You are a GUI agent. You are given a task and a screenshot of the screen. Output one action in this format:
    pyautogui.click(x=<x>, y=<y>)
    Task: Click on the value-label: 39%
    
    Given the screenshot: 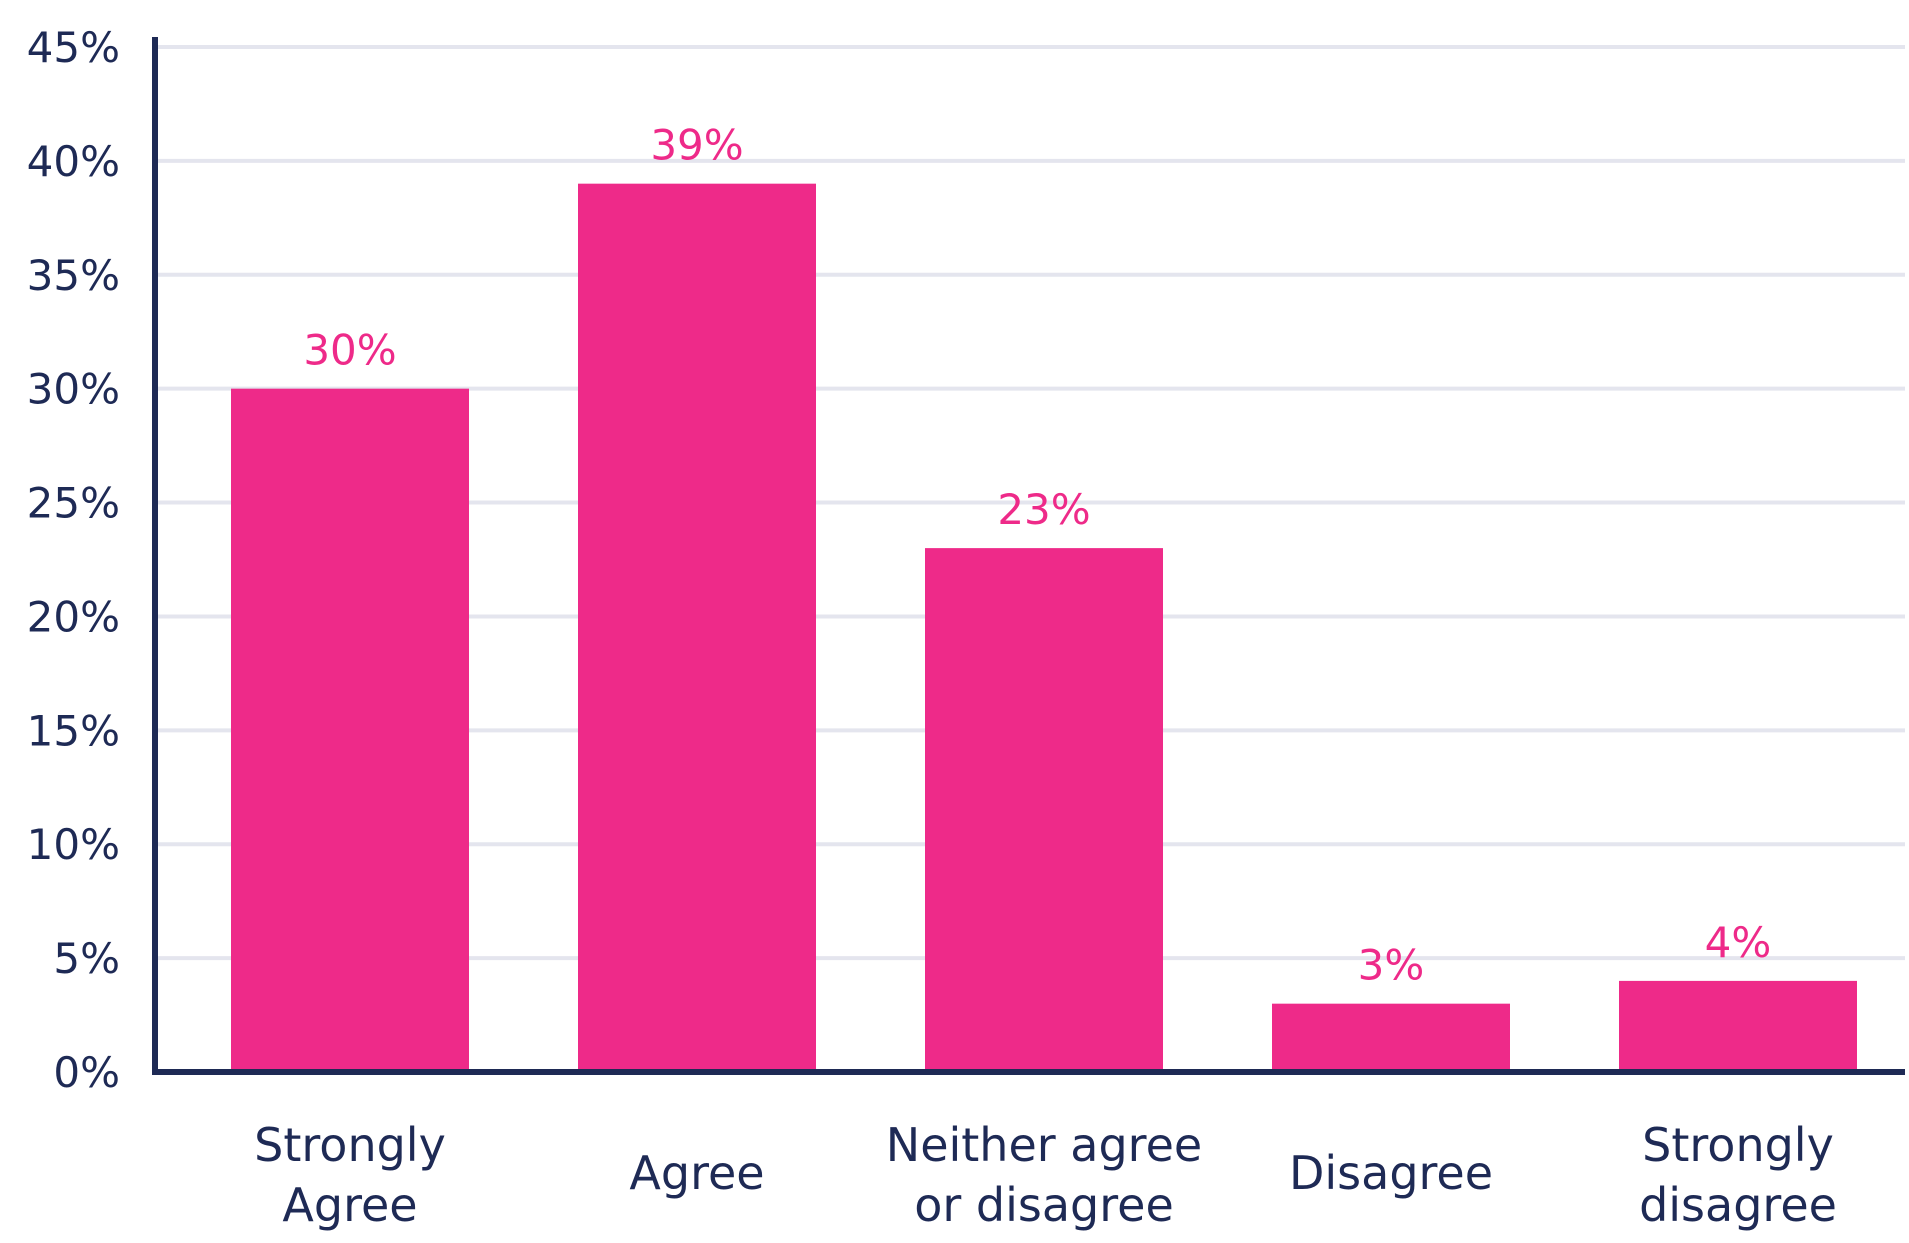 What is the action you would take?
    pyautogui.click(x=696, y=145)
    